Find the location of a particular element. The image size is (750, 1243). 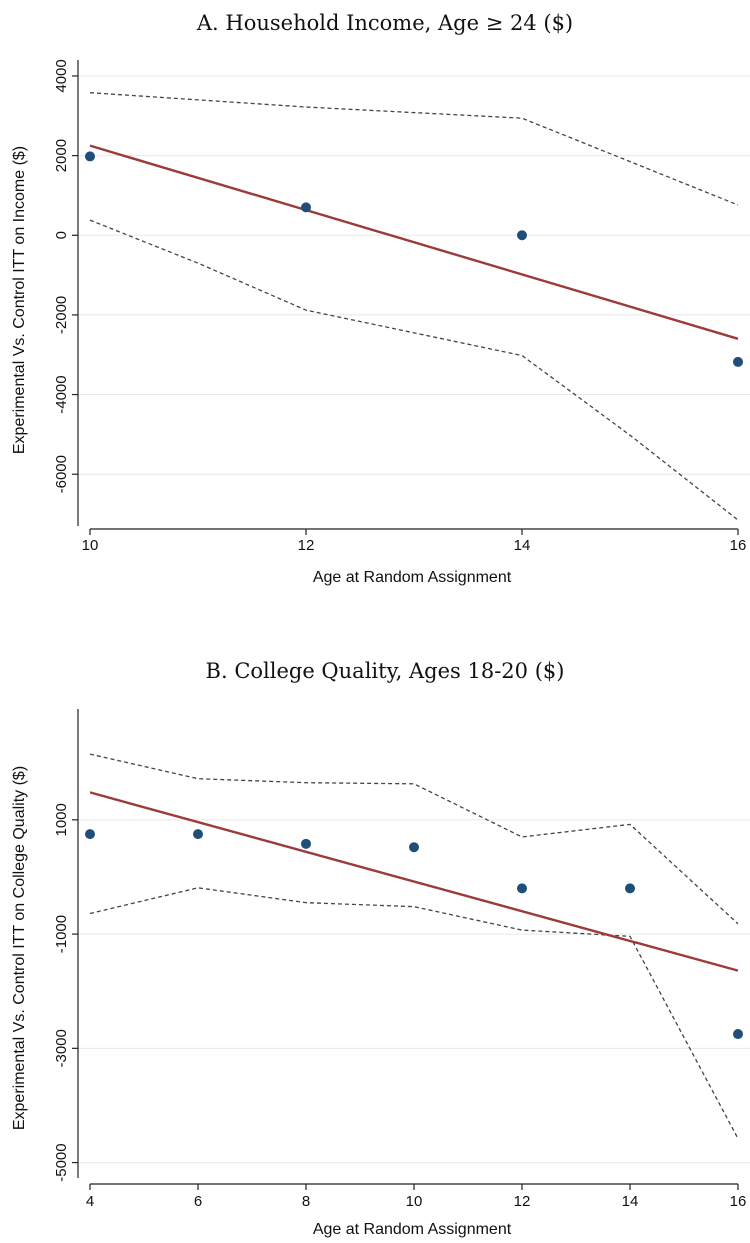

x-tick-label: 8 is located at coordinates (306, 1201).